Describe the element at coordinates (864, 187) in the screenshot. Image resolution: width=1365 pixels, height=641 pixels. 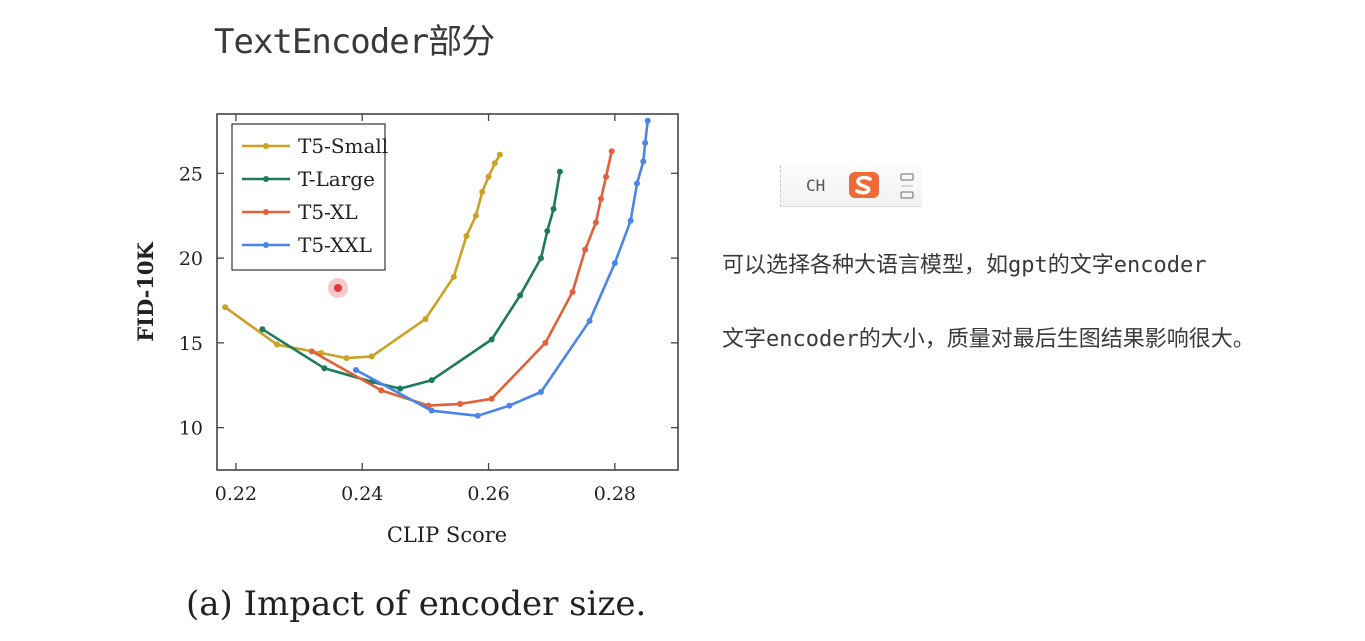
I see `sogou-s-icon` at that location.